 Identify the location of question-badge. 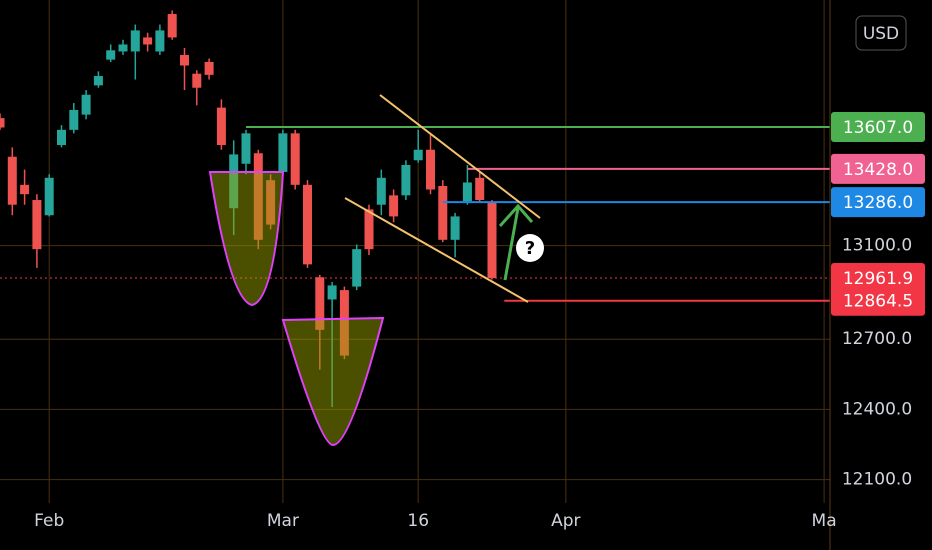
(530, 248).